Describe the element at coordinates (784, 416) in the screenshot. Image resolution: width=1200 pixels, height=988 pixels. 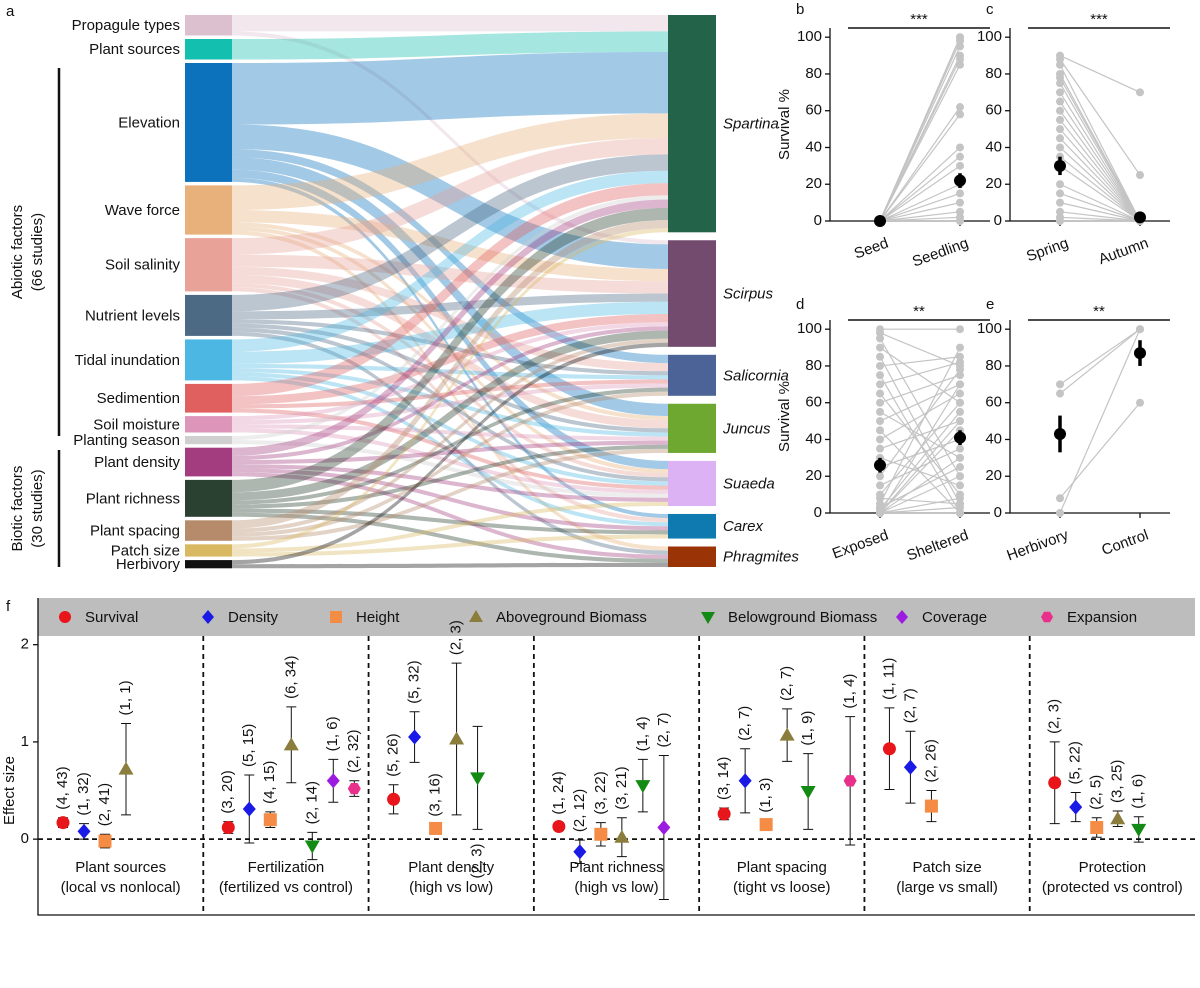
I see `y-axis-label: Survival %` at that location.